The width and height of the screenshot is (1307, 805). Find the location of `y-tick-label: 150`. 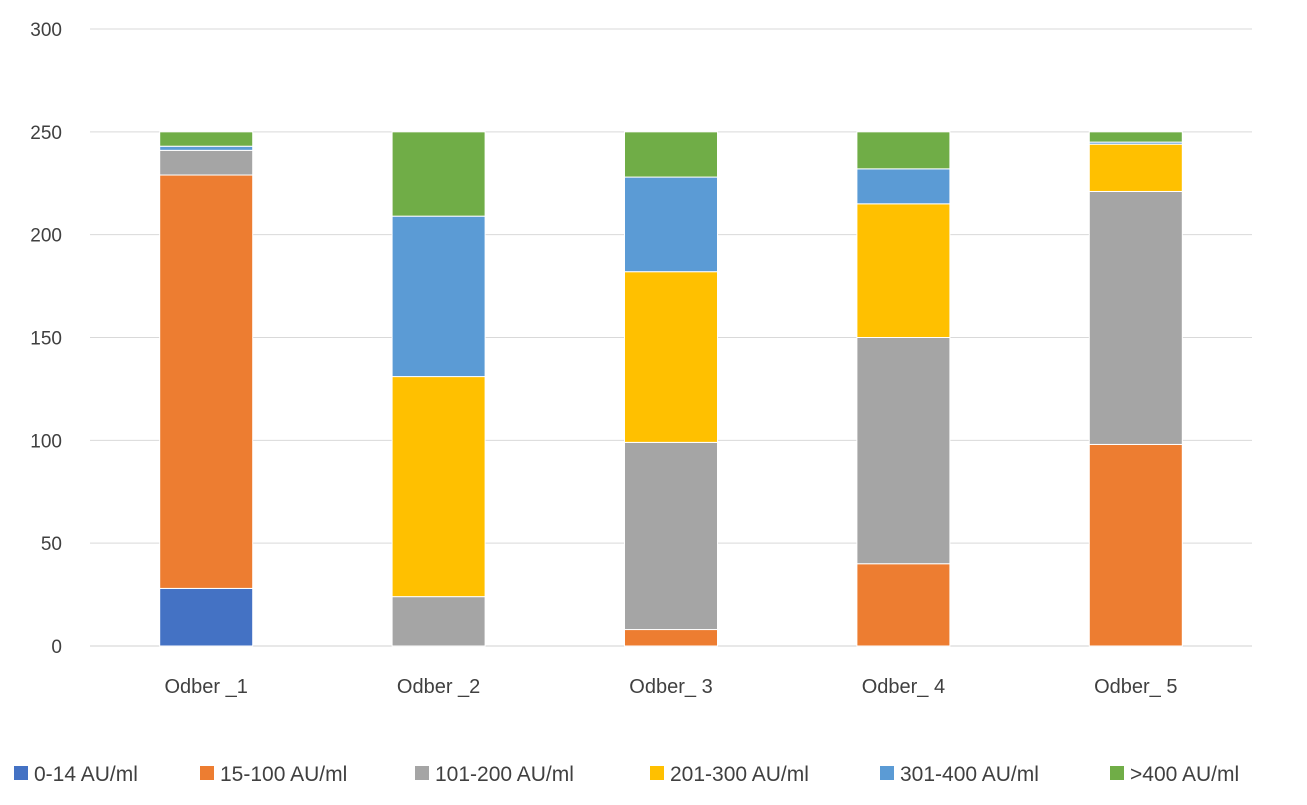

y-tick-label: 150 is located at coordinates (46, 339).